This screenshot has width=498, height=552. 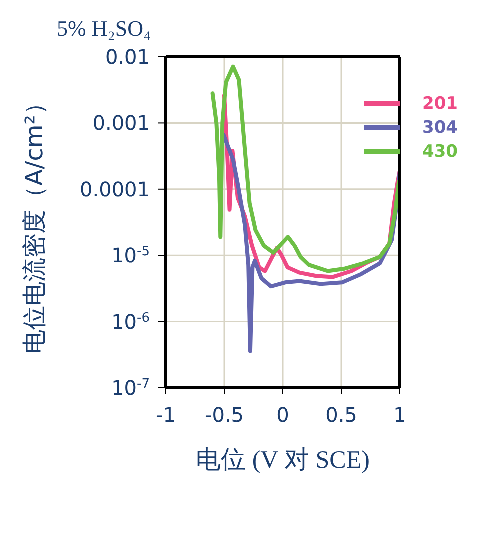 What do you see at coordinates (305, 169) in the screenshot?
I see `line-series` at bounding box center [305, 169].